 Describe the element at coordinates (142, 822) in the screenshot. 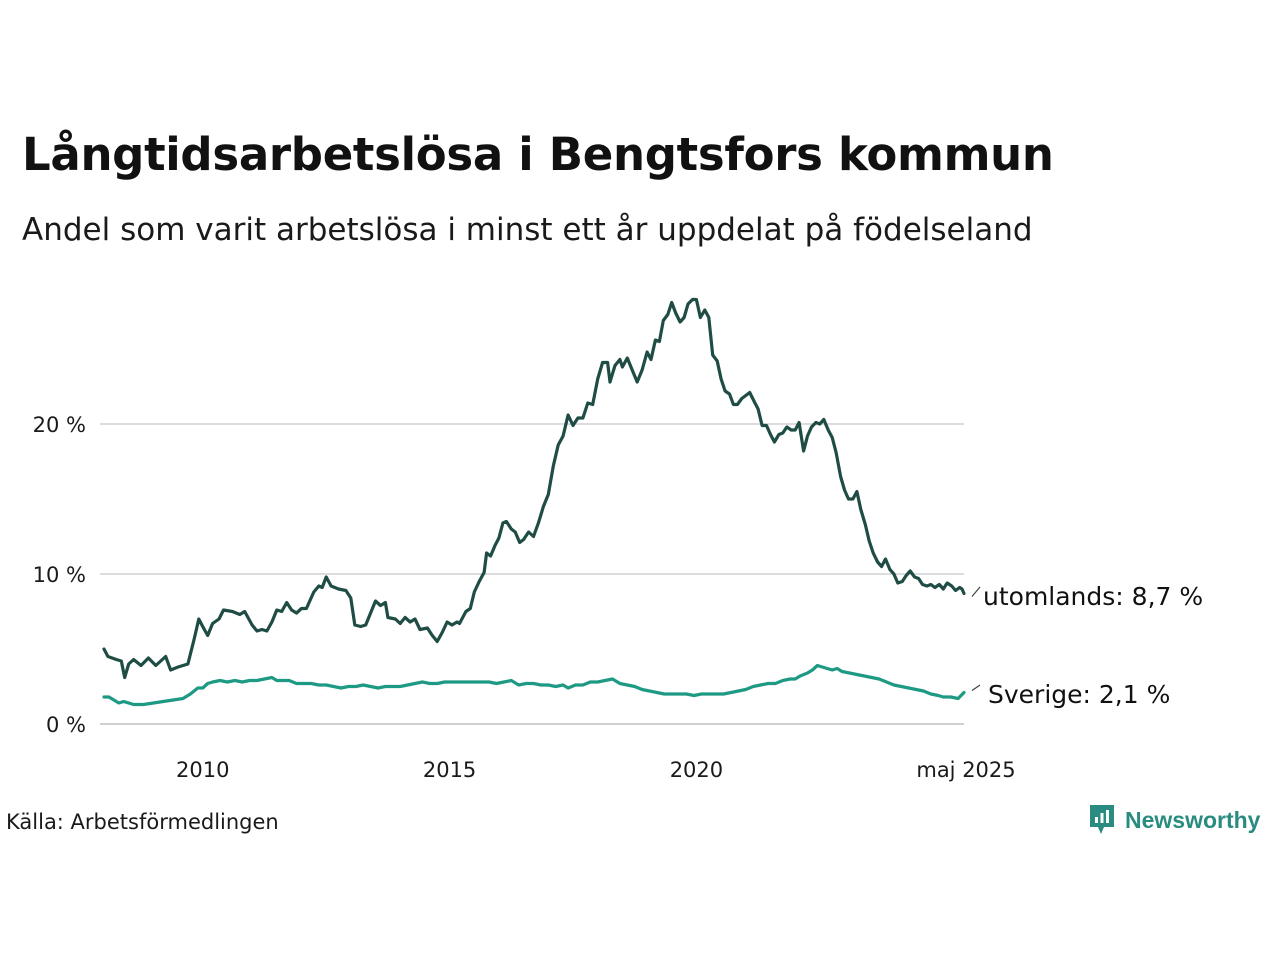

I see `source-note: Källa: Arbetsförmedlingen` at that location.